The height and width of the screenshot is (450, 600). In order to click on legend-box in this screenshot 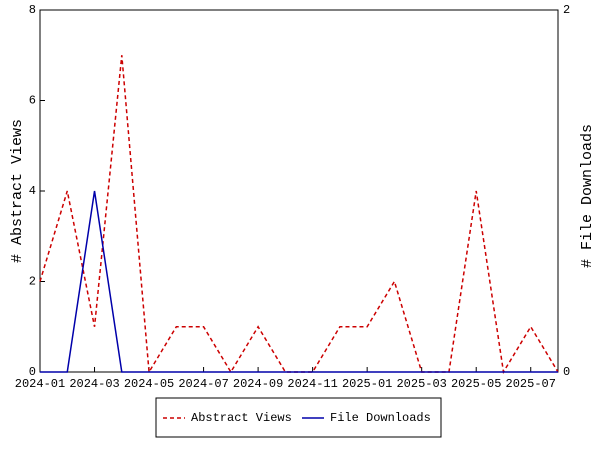, I will do `click(298, 417)`.